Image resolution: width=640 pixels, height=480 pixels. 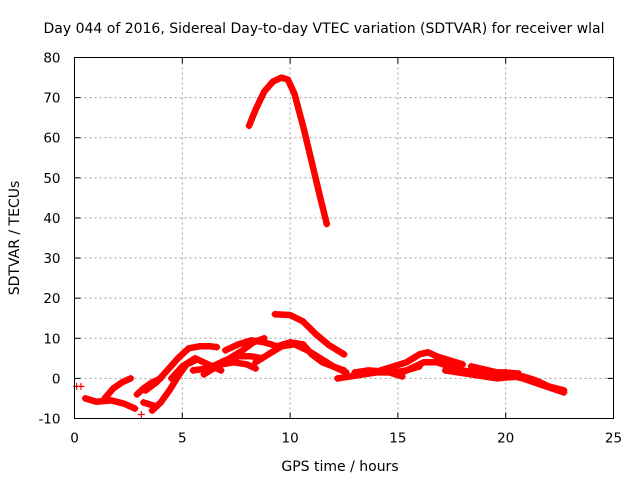 What do you see at coordinates (51, 299) in the screenshot?
I see `y-tick-label: 20` at bounding box center [51, 299].